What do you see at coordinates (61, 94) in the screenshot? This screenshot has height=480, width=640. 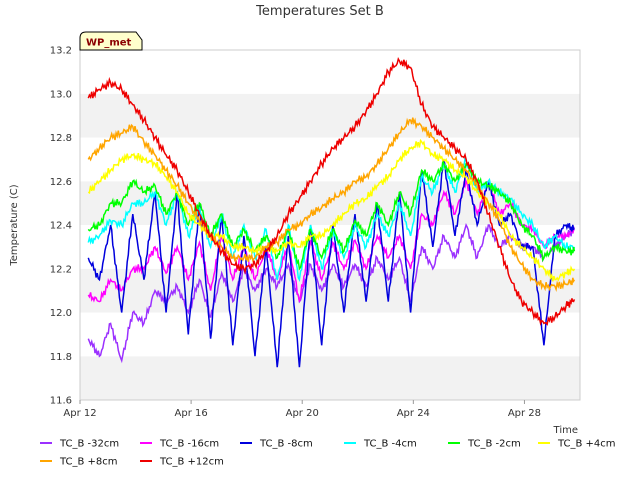 I see `y-tick-label: 13.0` at bounding box center [61, 94].